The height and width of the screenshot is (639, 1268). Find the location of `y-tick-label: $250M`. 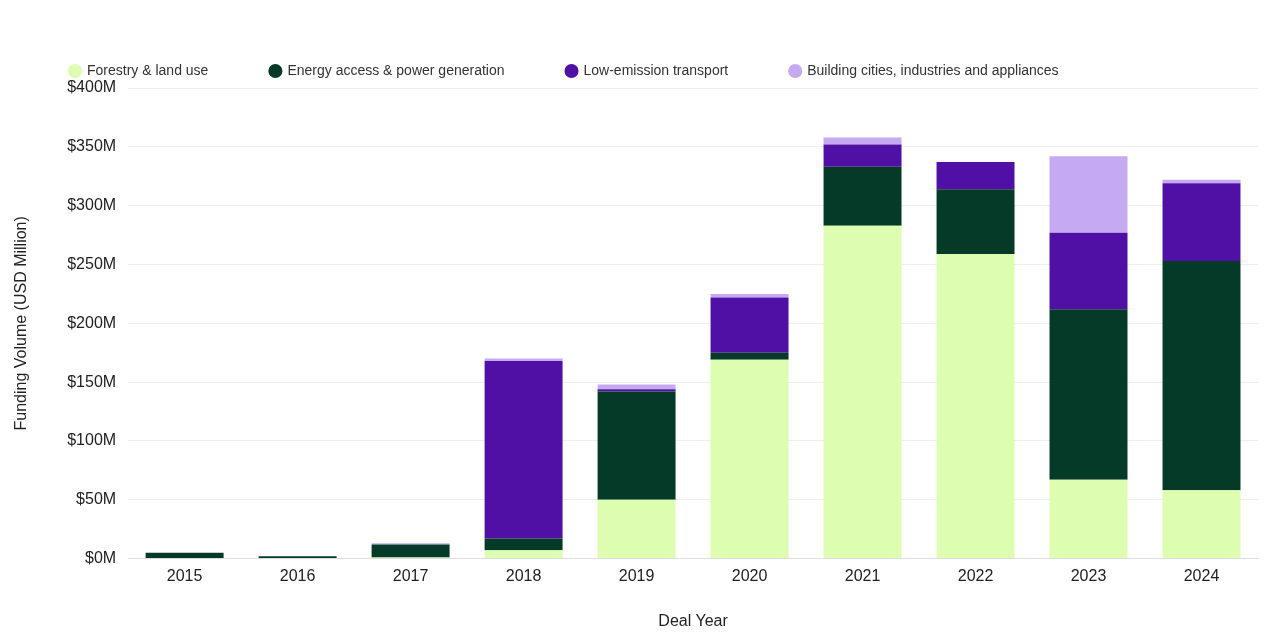

y-tick-label: $250M is located at coordinates (92, 263).